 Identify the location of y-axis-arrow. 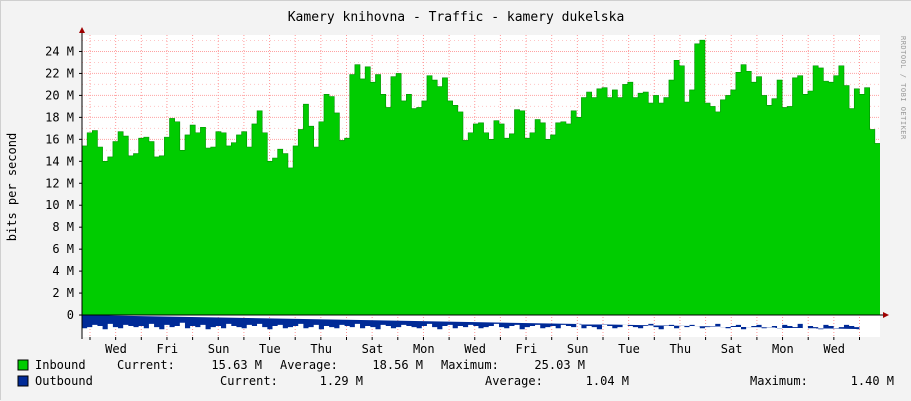
(82, 30).